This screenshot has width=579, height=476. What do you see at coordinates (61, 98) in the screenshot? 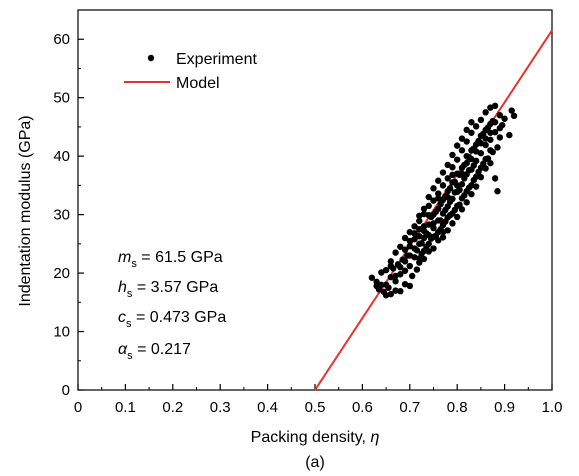
I see `y-tick-label: 50` at bounding box center [61, 98].